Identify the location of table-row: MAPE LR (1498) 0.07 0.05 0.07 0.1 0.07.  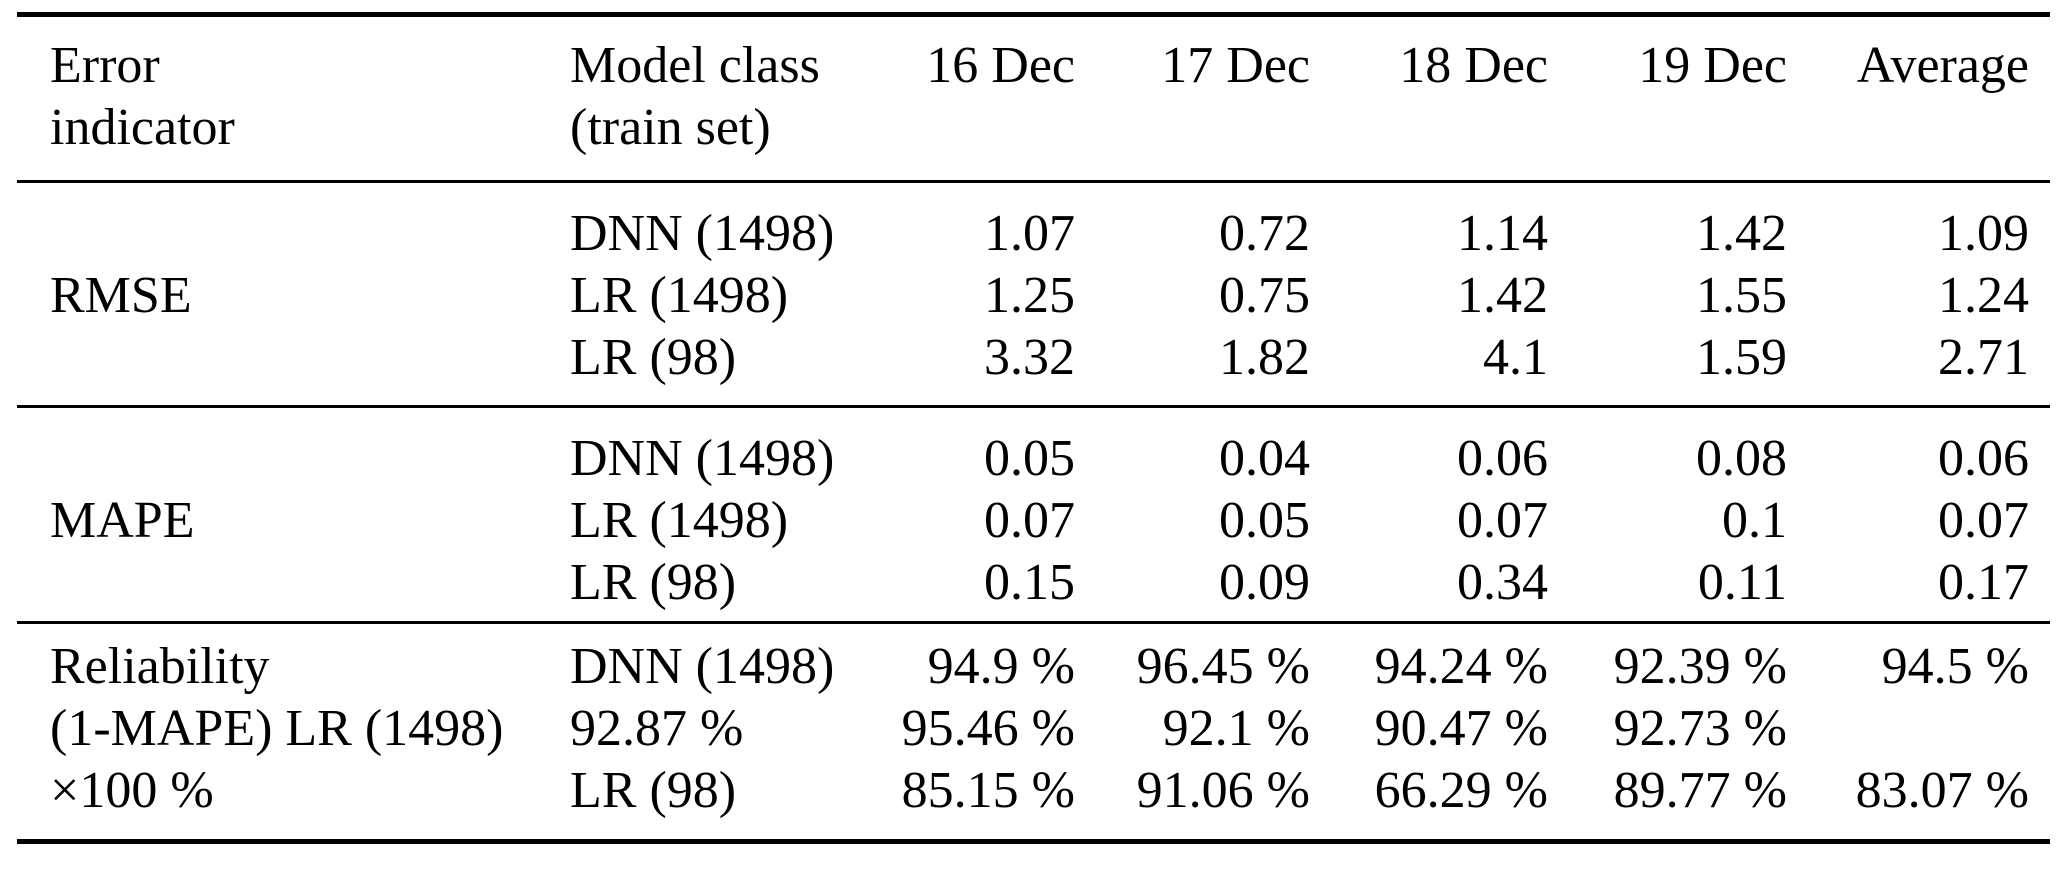
(1023, 521).